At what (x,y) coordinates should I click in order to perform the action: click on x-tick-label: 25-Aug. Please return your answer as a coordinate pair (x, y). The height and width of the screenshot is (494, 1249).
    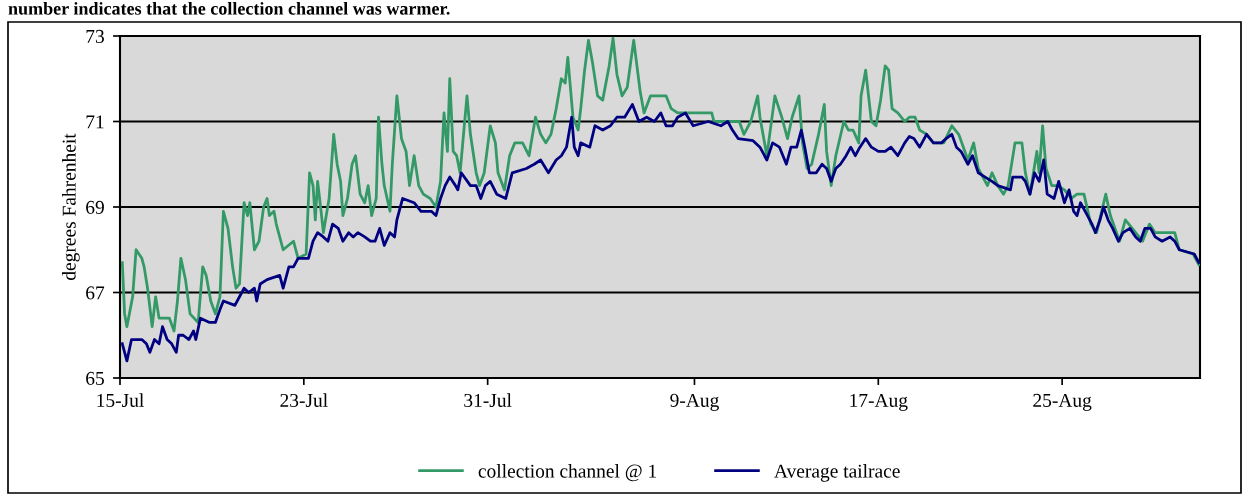
    Looking at the image, I should click on (1062, 402).